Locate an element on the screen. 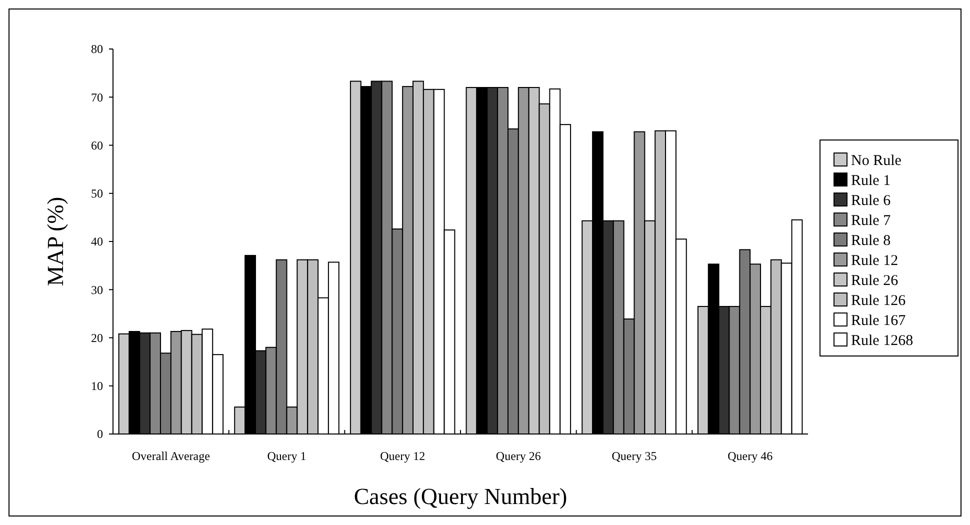 The width and height of the screenshot is (970, 525). y-tick-label: 40 is located at coordinates (97, 241).